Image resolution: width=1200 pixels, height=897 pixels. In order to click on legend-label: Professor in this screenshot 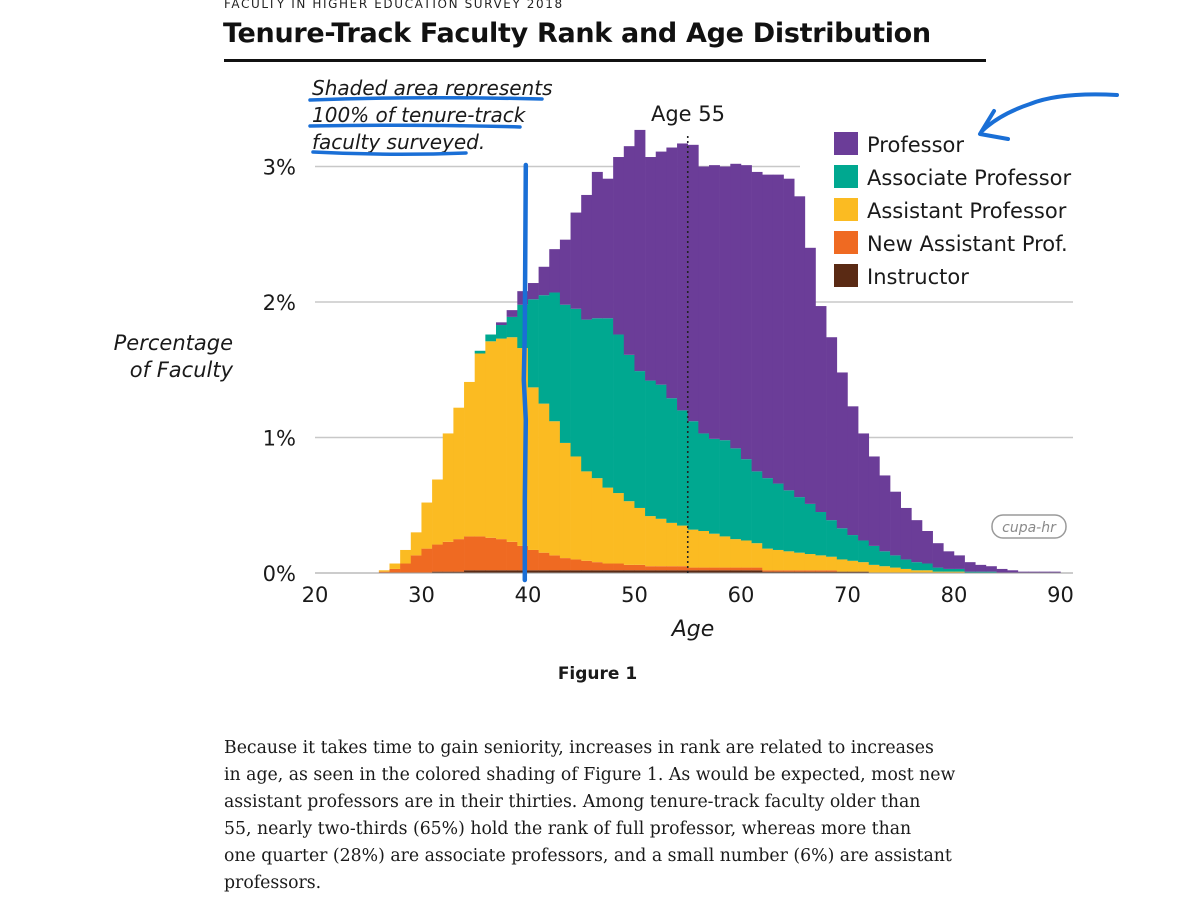, I will do `click(915, 145)`.